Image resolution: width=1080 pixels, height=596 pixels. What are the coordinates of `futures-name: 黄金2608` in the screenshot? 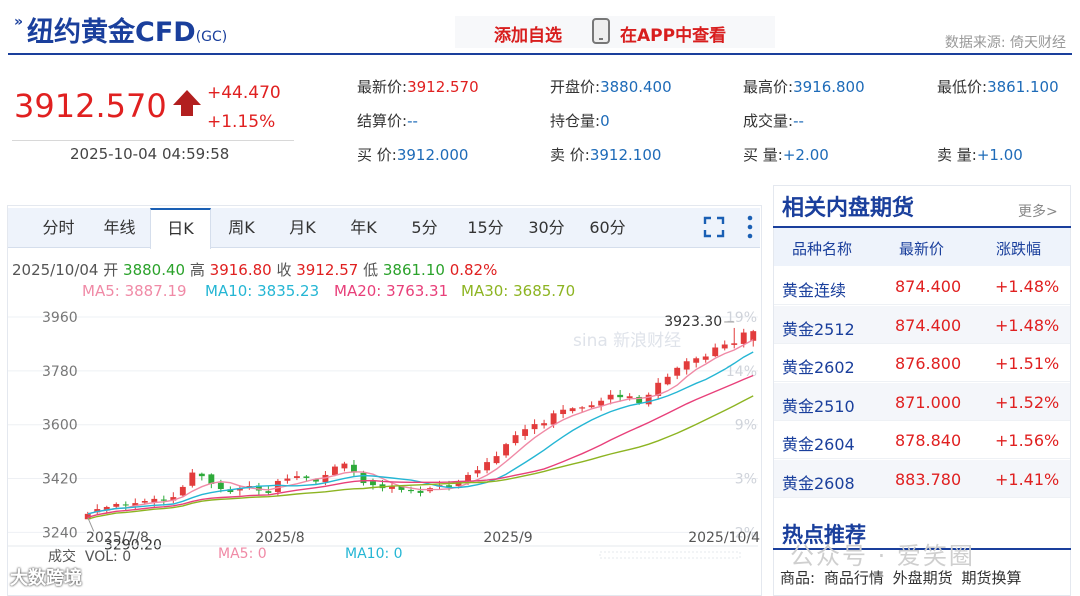 It's located at (818, 483).